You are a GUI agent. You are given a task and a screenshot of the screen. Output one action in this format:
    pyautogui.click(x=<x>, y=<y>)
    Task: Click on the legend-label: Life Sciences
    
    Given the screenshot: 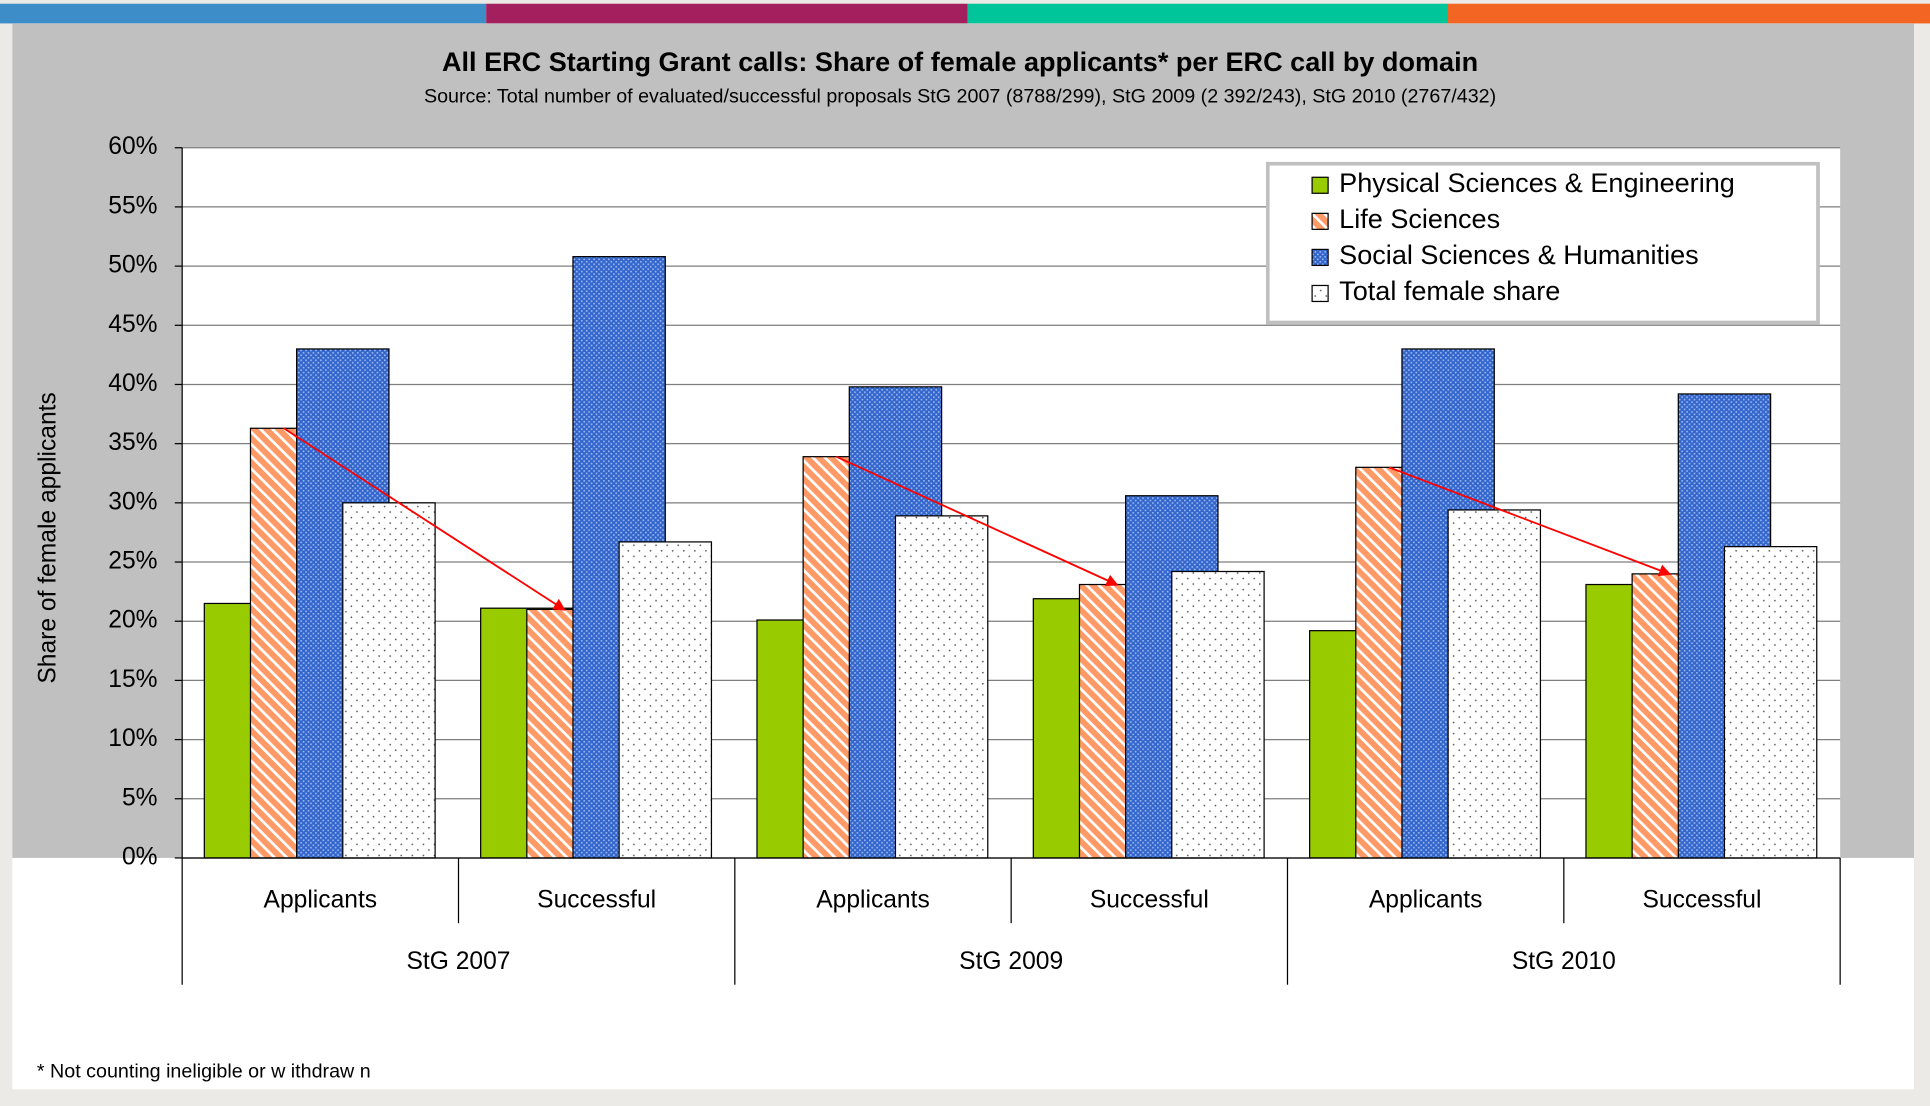 What is the action you would take?
    pyautogui.click(x=1419, y=218)
    